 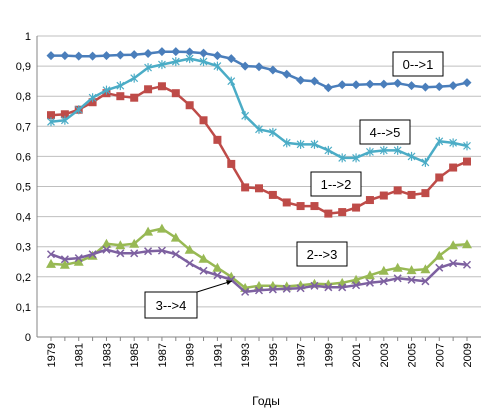 What do you see at coordinates (23, 188) in the screenshot?
I see `y-tick-label: 0,5` at bounding box center [23, 188].